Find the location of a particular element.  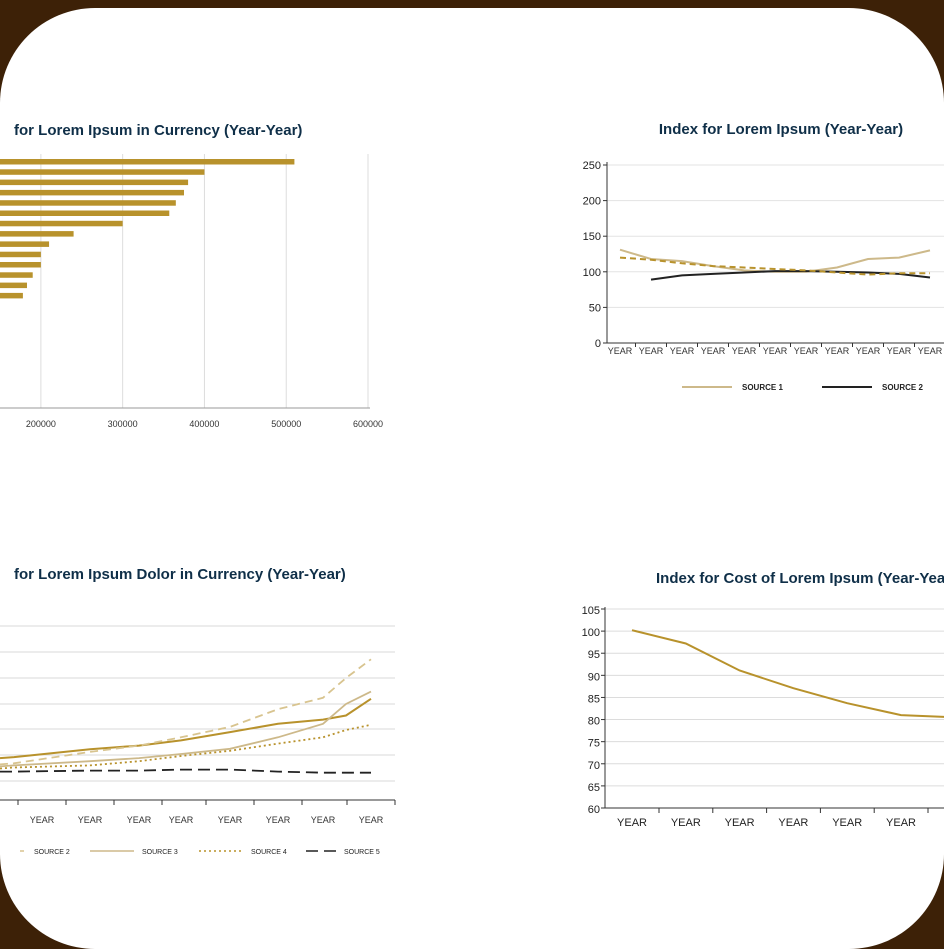

bar-x-tick-label: 200000 is located at coordinates (41, 424).